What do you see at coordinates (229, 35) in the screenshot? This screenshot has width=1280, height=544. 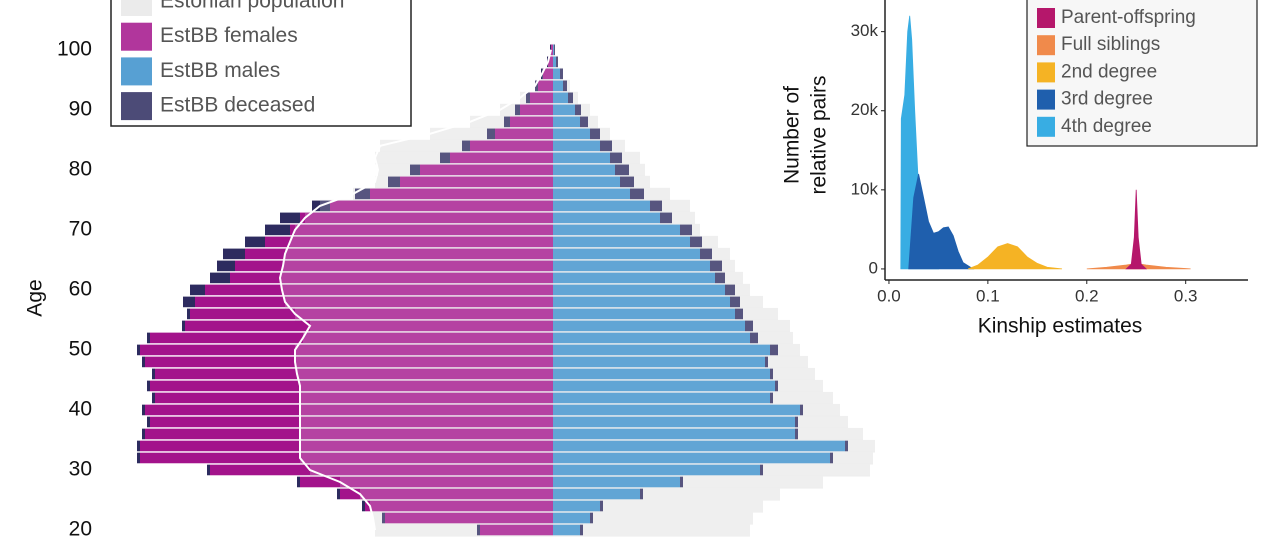 I see `legend-label: EstBB females` at bounding box center [229, 35].